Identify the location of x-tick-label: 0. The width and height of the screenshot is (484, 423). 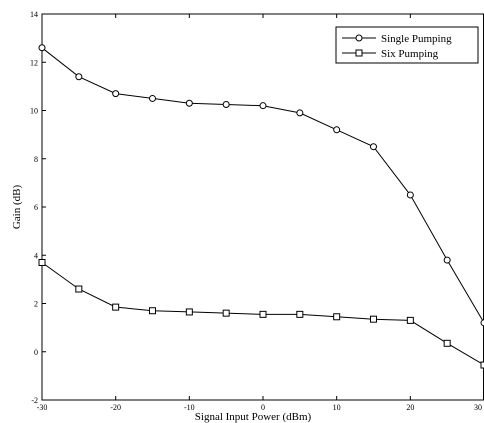
(263, 407).